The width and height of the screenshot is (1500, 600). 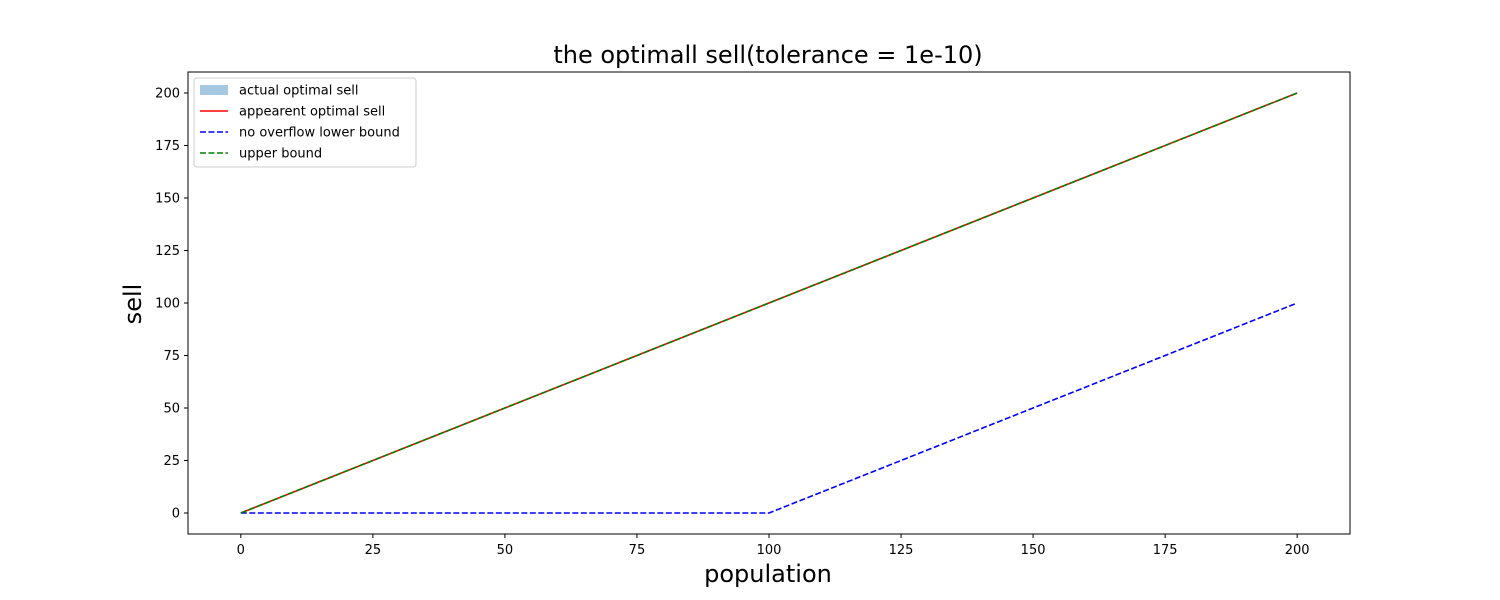 I want to click on x-tick-label: 25, so click(x=373, y=550).